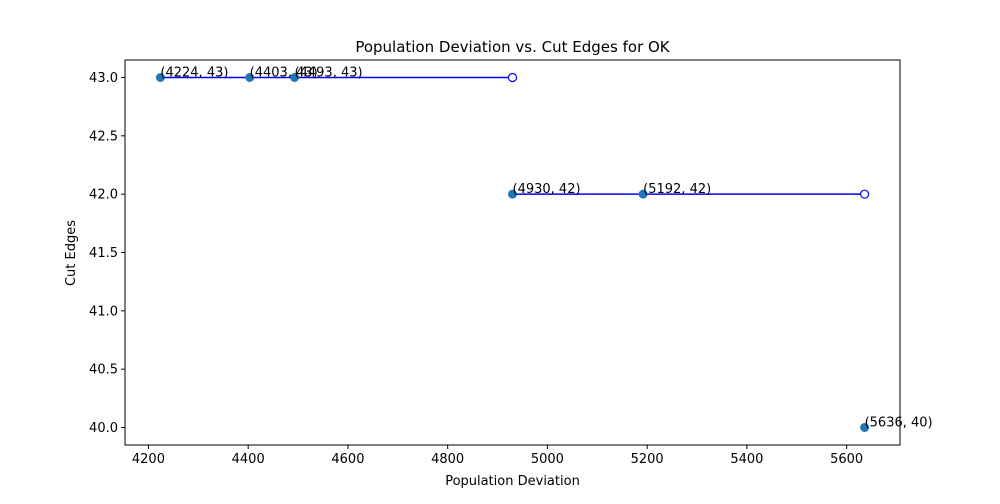 This screenshot has height=504, width=1000. I want to click on y-tick-label: 40.5, so click(103, 370).